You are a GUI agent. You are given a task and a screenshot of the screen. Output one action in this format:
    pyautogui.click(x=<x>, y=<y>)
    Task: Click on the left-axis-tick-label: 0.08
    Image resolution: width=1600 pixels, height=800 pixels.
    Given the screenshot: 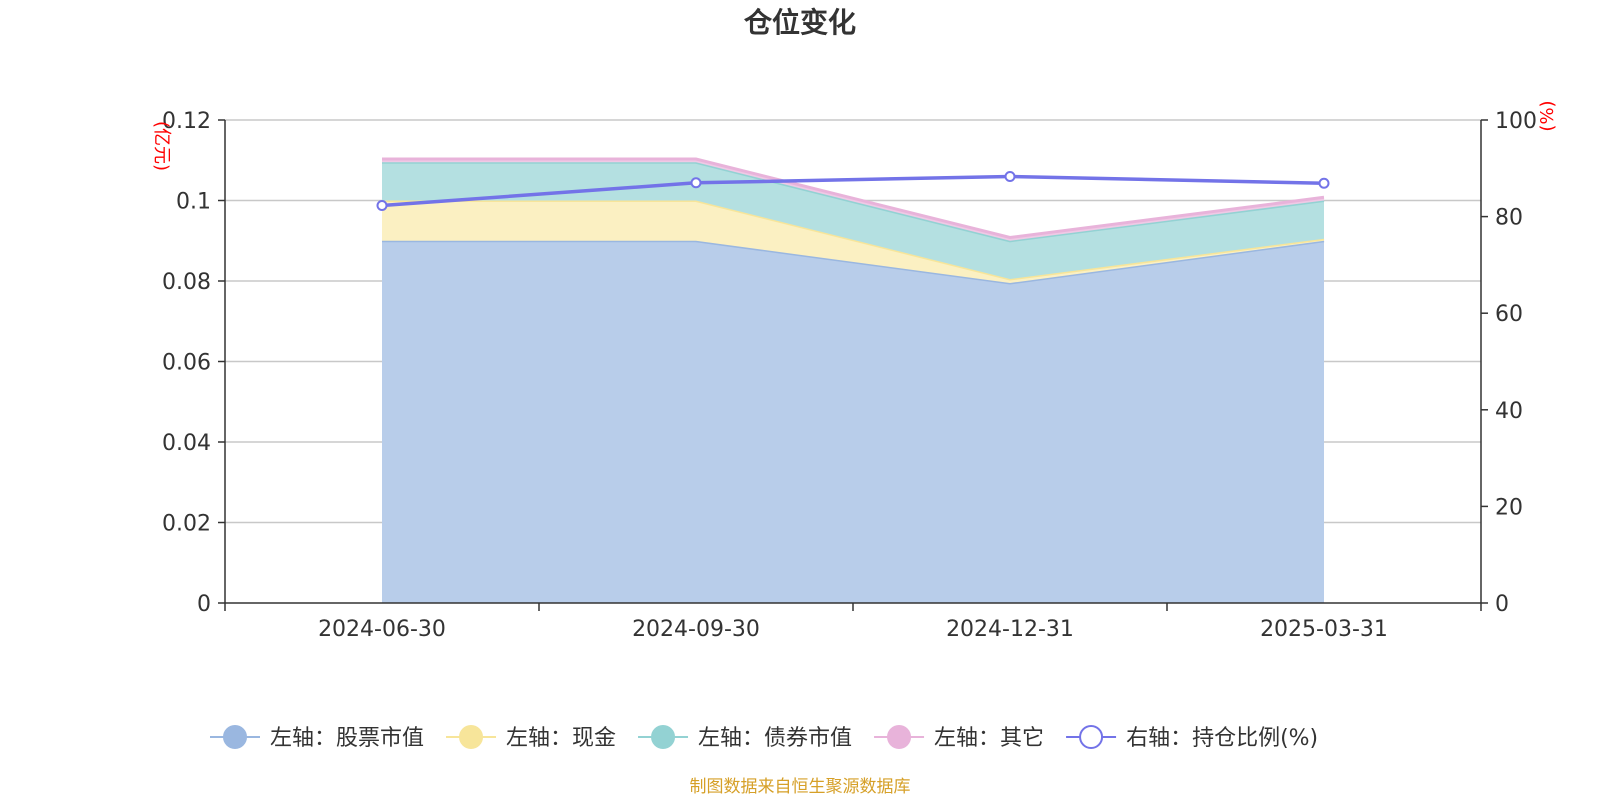 What is the action you would take?
    pyautogui.click(x=186, y=282)
    